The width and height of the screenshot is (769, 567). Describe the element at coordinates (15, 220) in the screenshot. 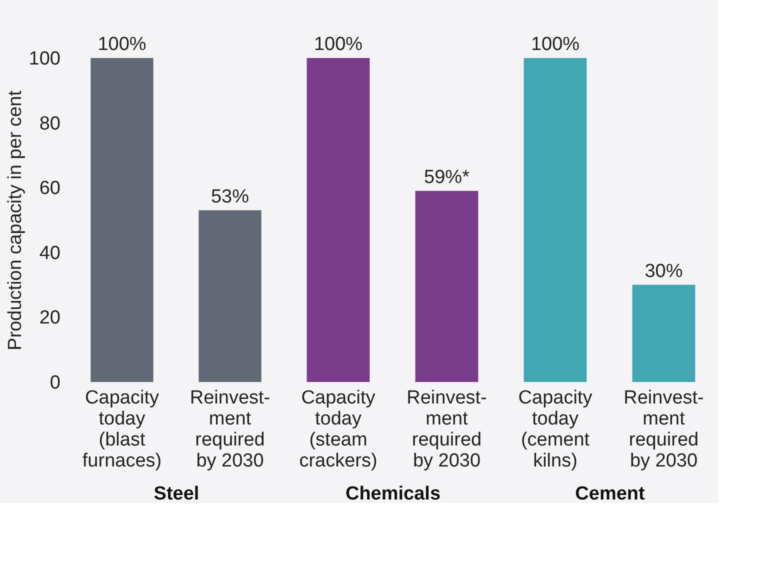

I see `y-axis-title: Production capacity in per cent` at that location.